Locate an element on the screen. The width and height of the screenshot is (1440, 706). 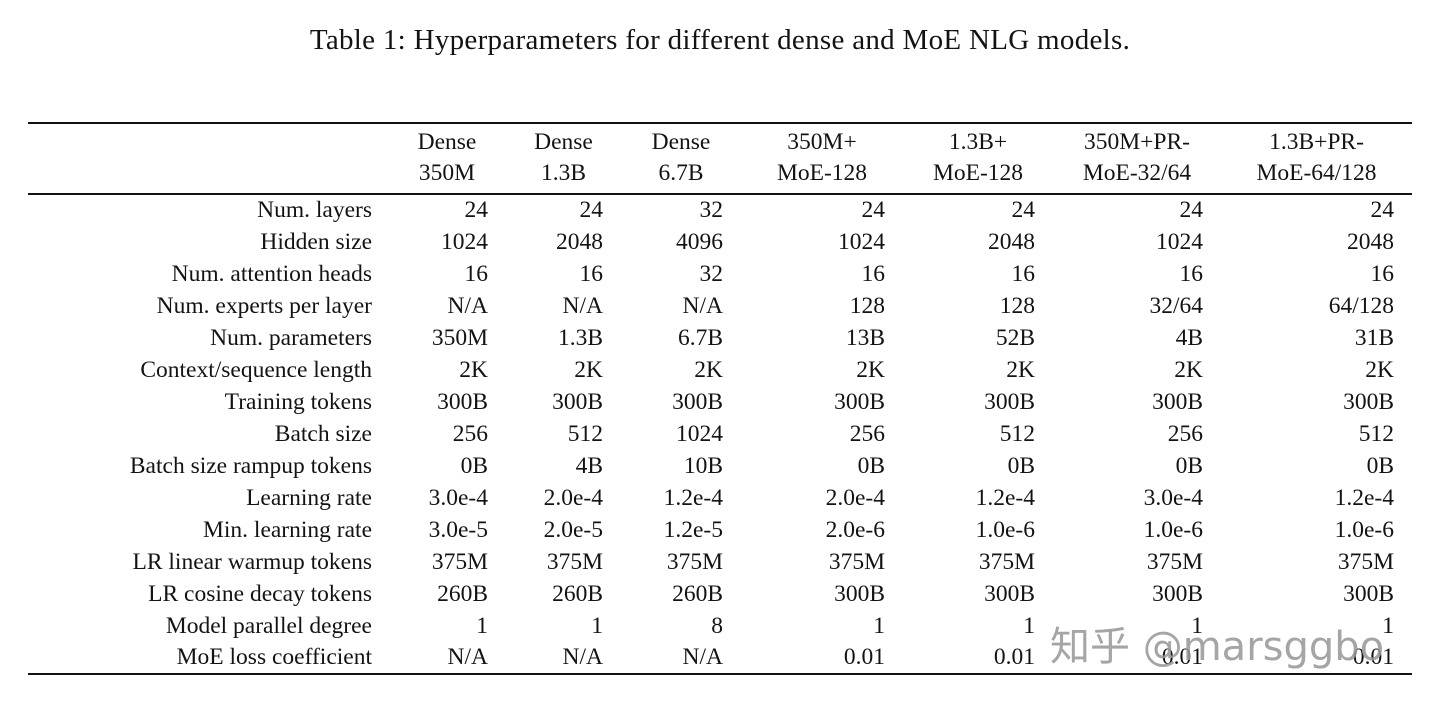
column-header: 350M+ MoE-128 is located at coordinates (822, 159).